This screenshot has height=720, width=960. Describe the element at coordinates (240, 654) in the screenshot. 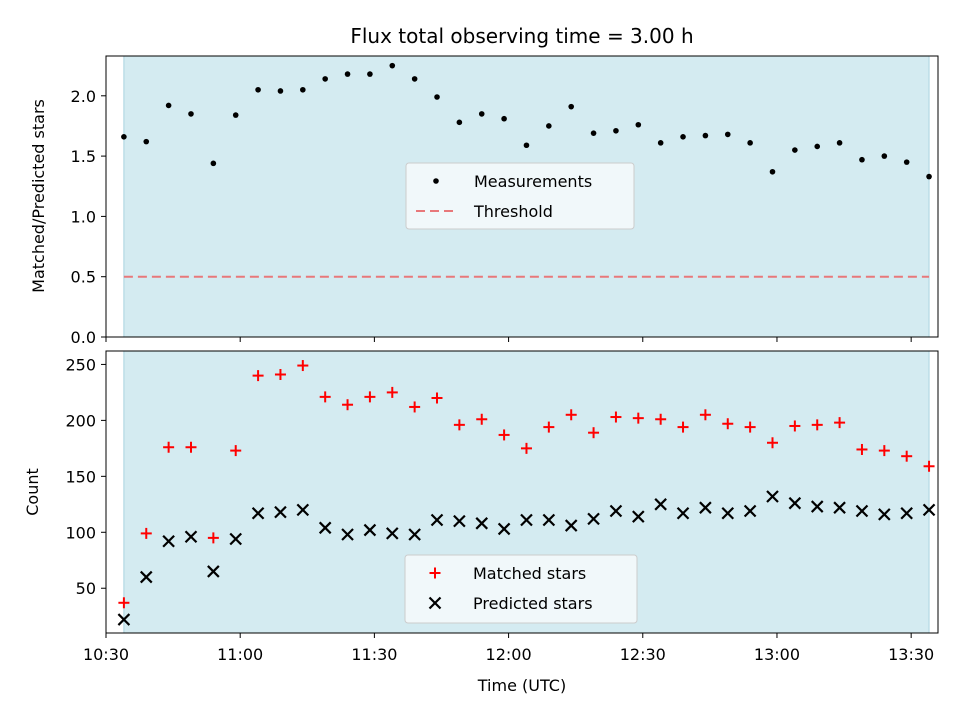

I see `x-tick-label-1: 11:00` at that location.